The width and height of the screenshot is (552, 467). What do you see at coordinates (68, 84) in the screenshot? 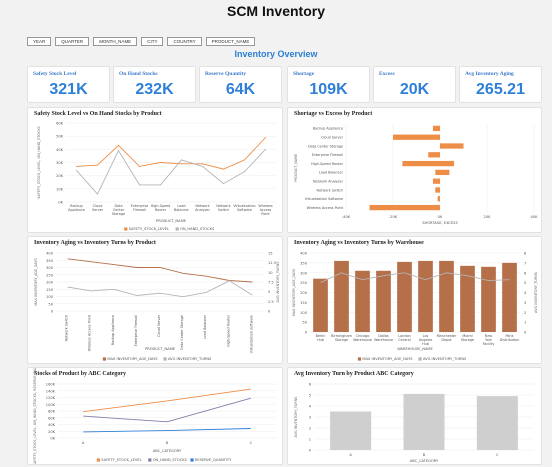
I see `kpi-card-safety-stock: Safety Stock Level 321K` at bounding box center [68, 84].